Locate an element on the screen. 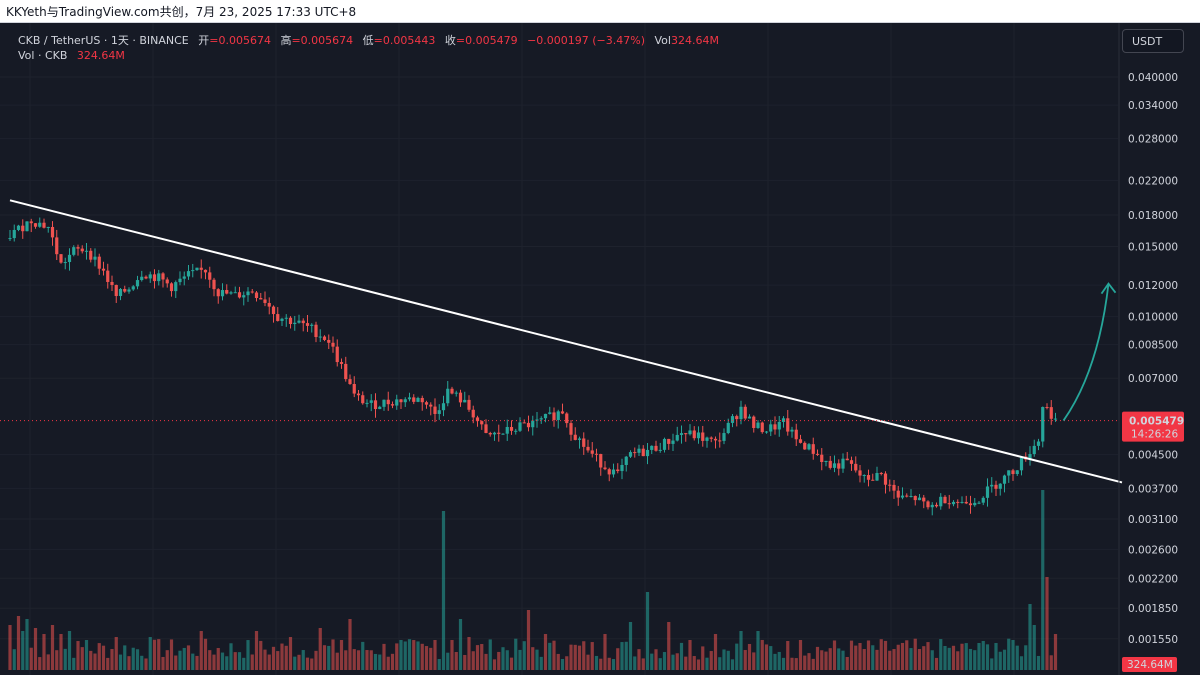 The height and width of the screenshot is (675, 1200). countdown-value: 14:26:26 is located at coordinates (1154, 435).